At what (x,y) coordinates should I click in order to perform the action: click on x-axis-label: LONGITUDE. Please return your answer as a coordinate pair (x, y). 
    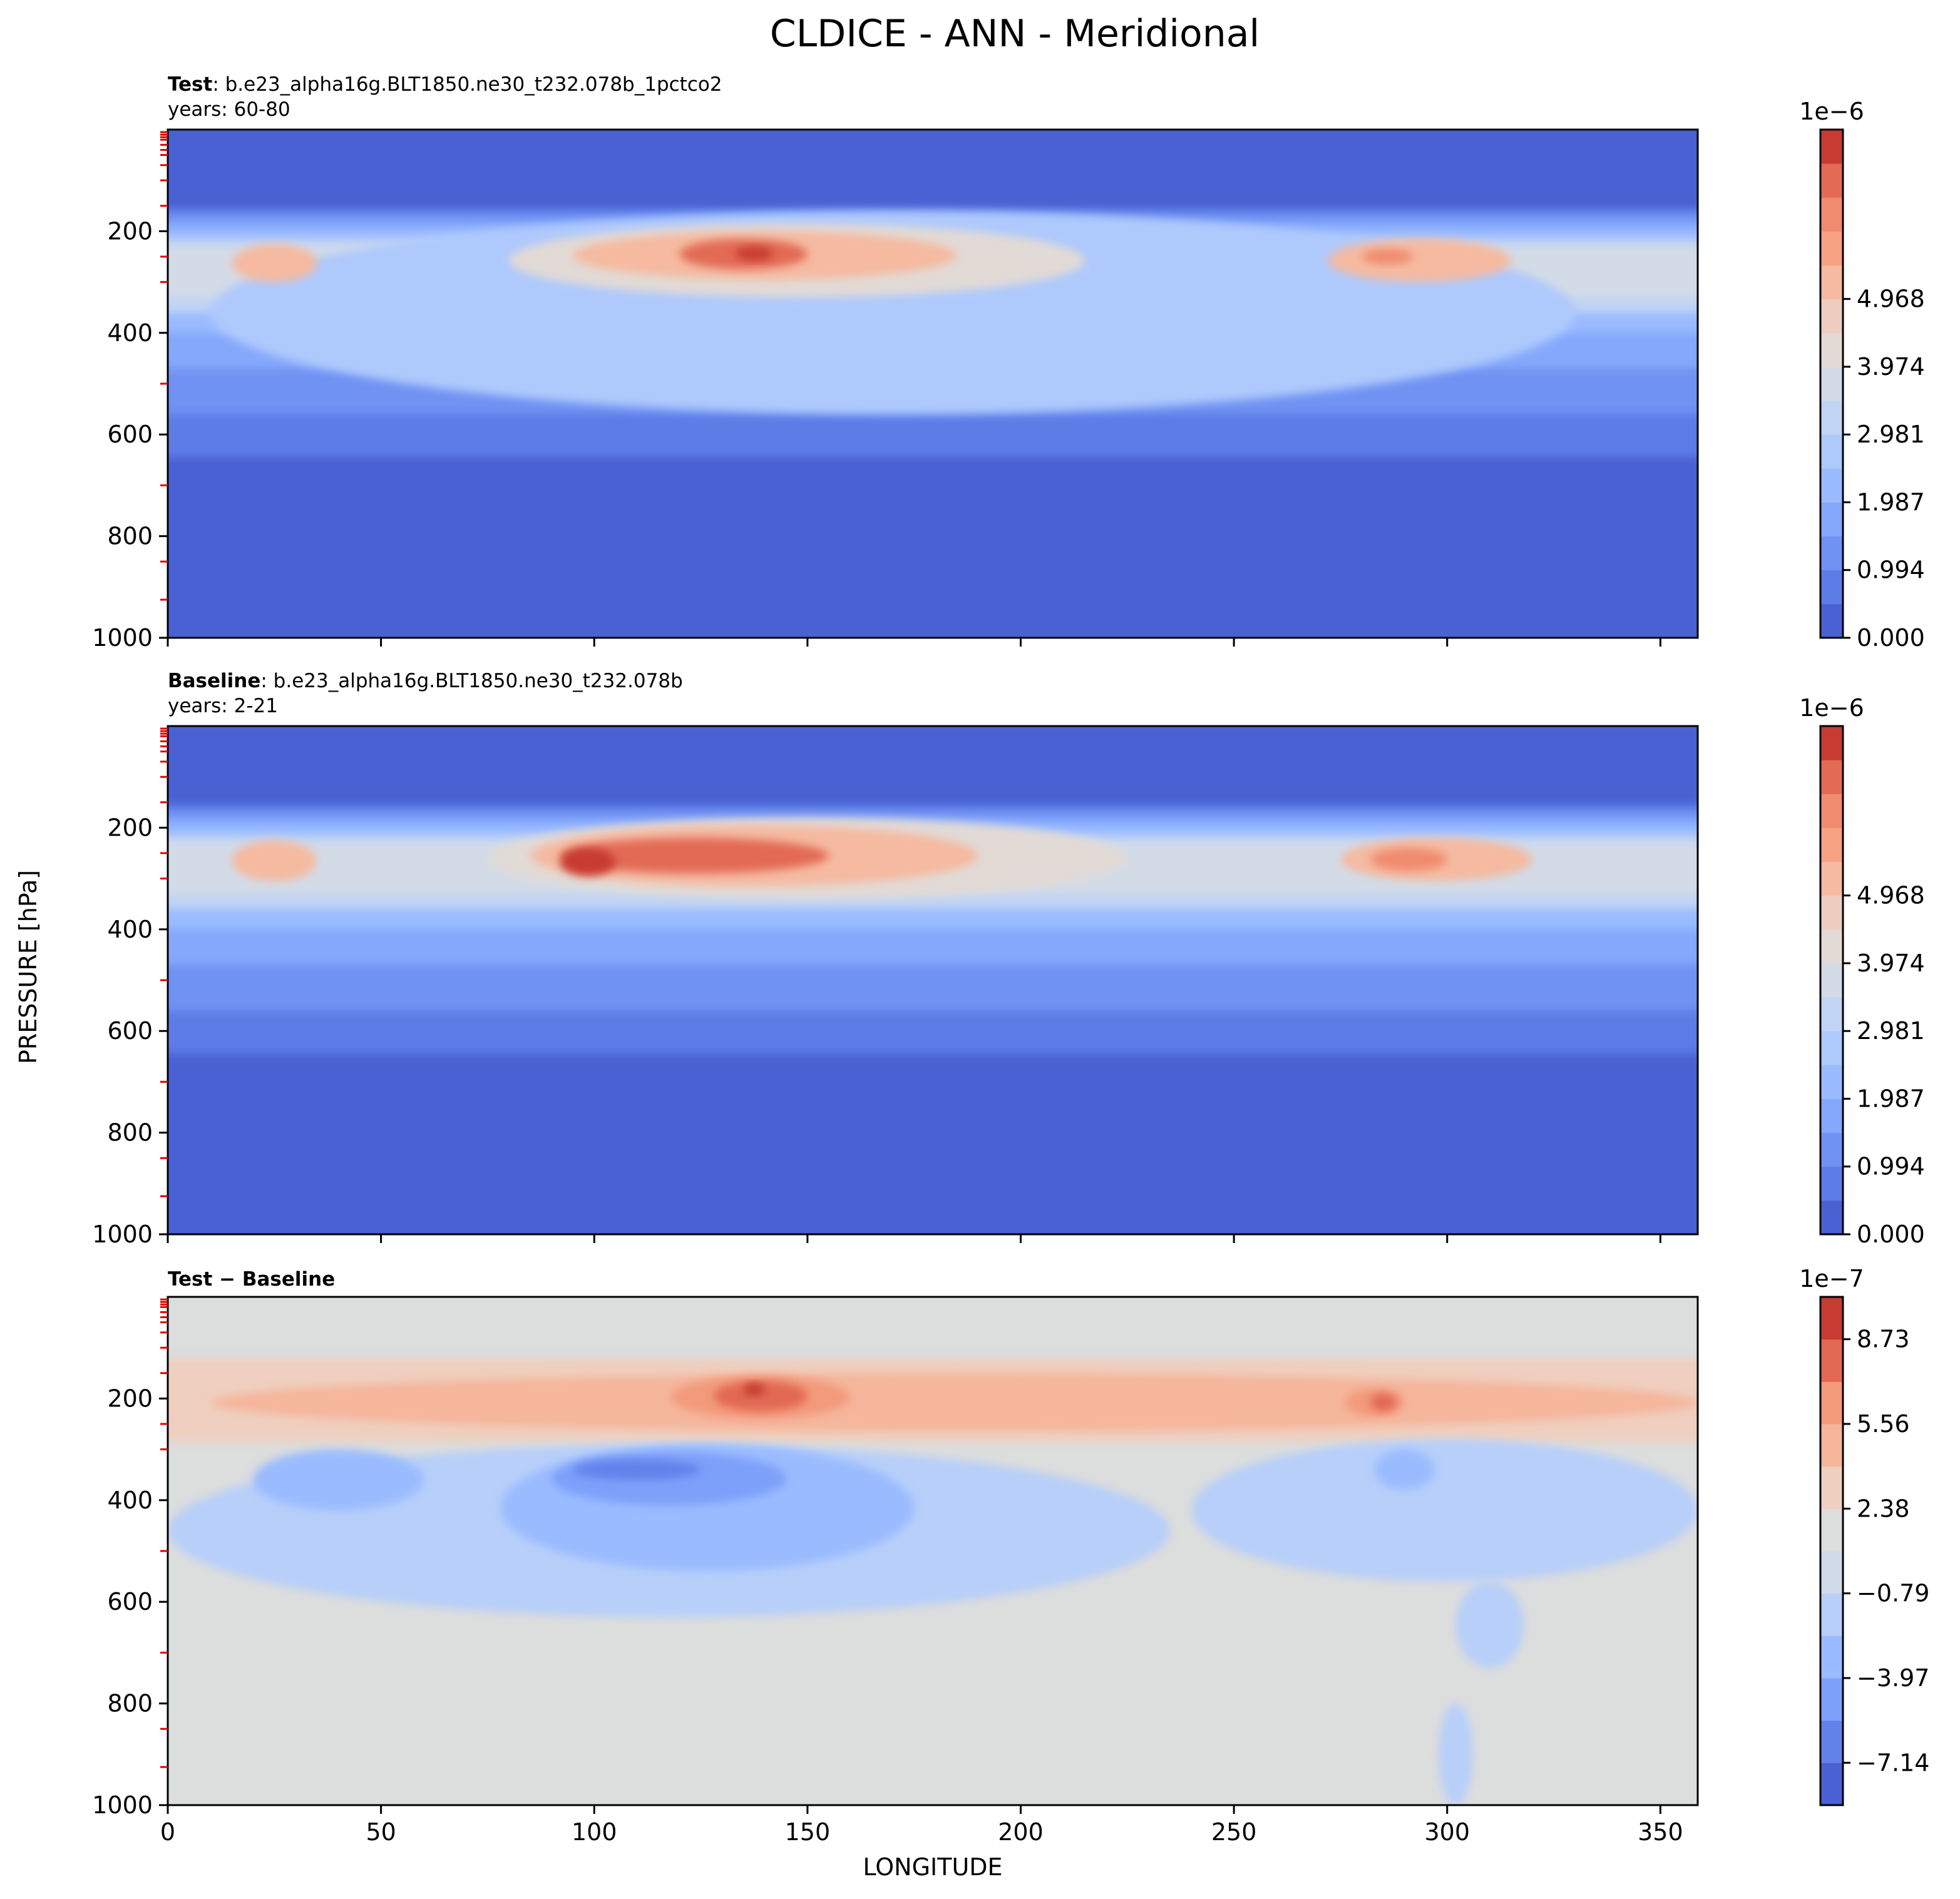
    Looking at the image, I should click on (932, 1867).